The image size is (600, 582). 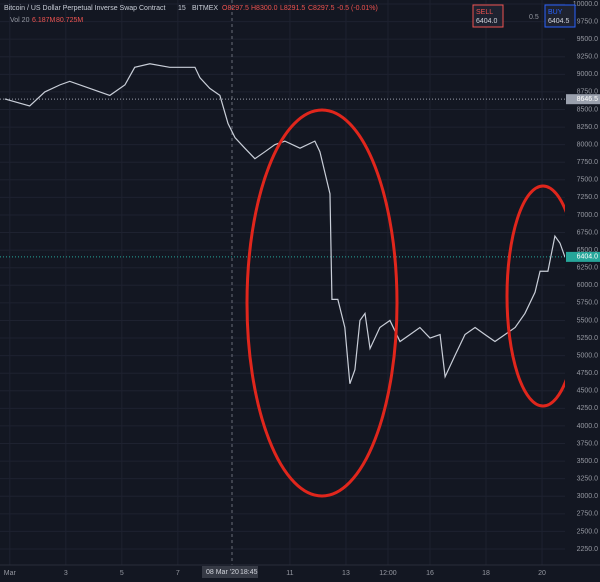 What do you see at coordinates (588, 127) in the screenshot?
I see `y-tick-label: 8250.0` at bounding box center [588, 127].